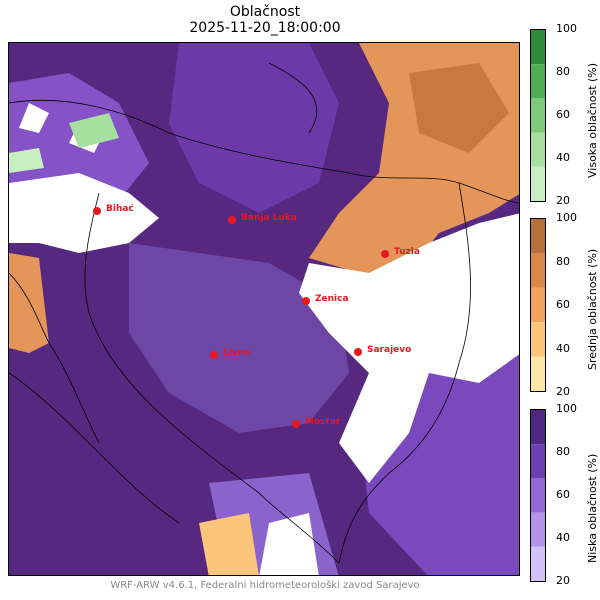 This screenshot has height=600, width=600. I want to click on colorbar-mid-tick: 60, so click(563, 304).